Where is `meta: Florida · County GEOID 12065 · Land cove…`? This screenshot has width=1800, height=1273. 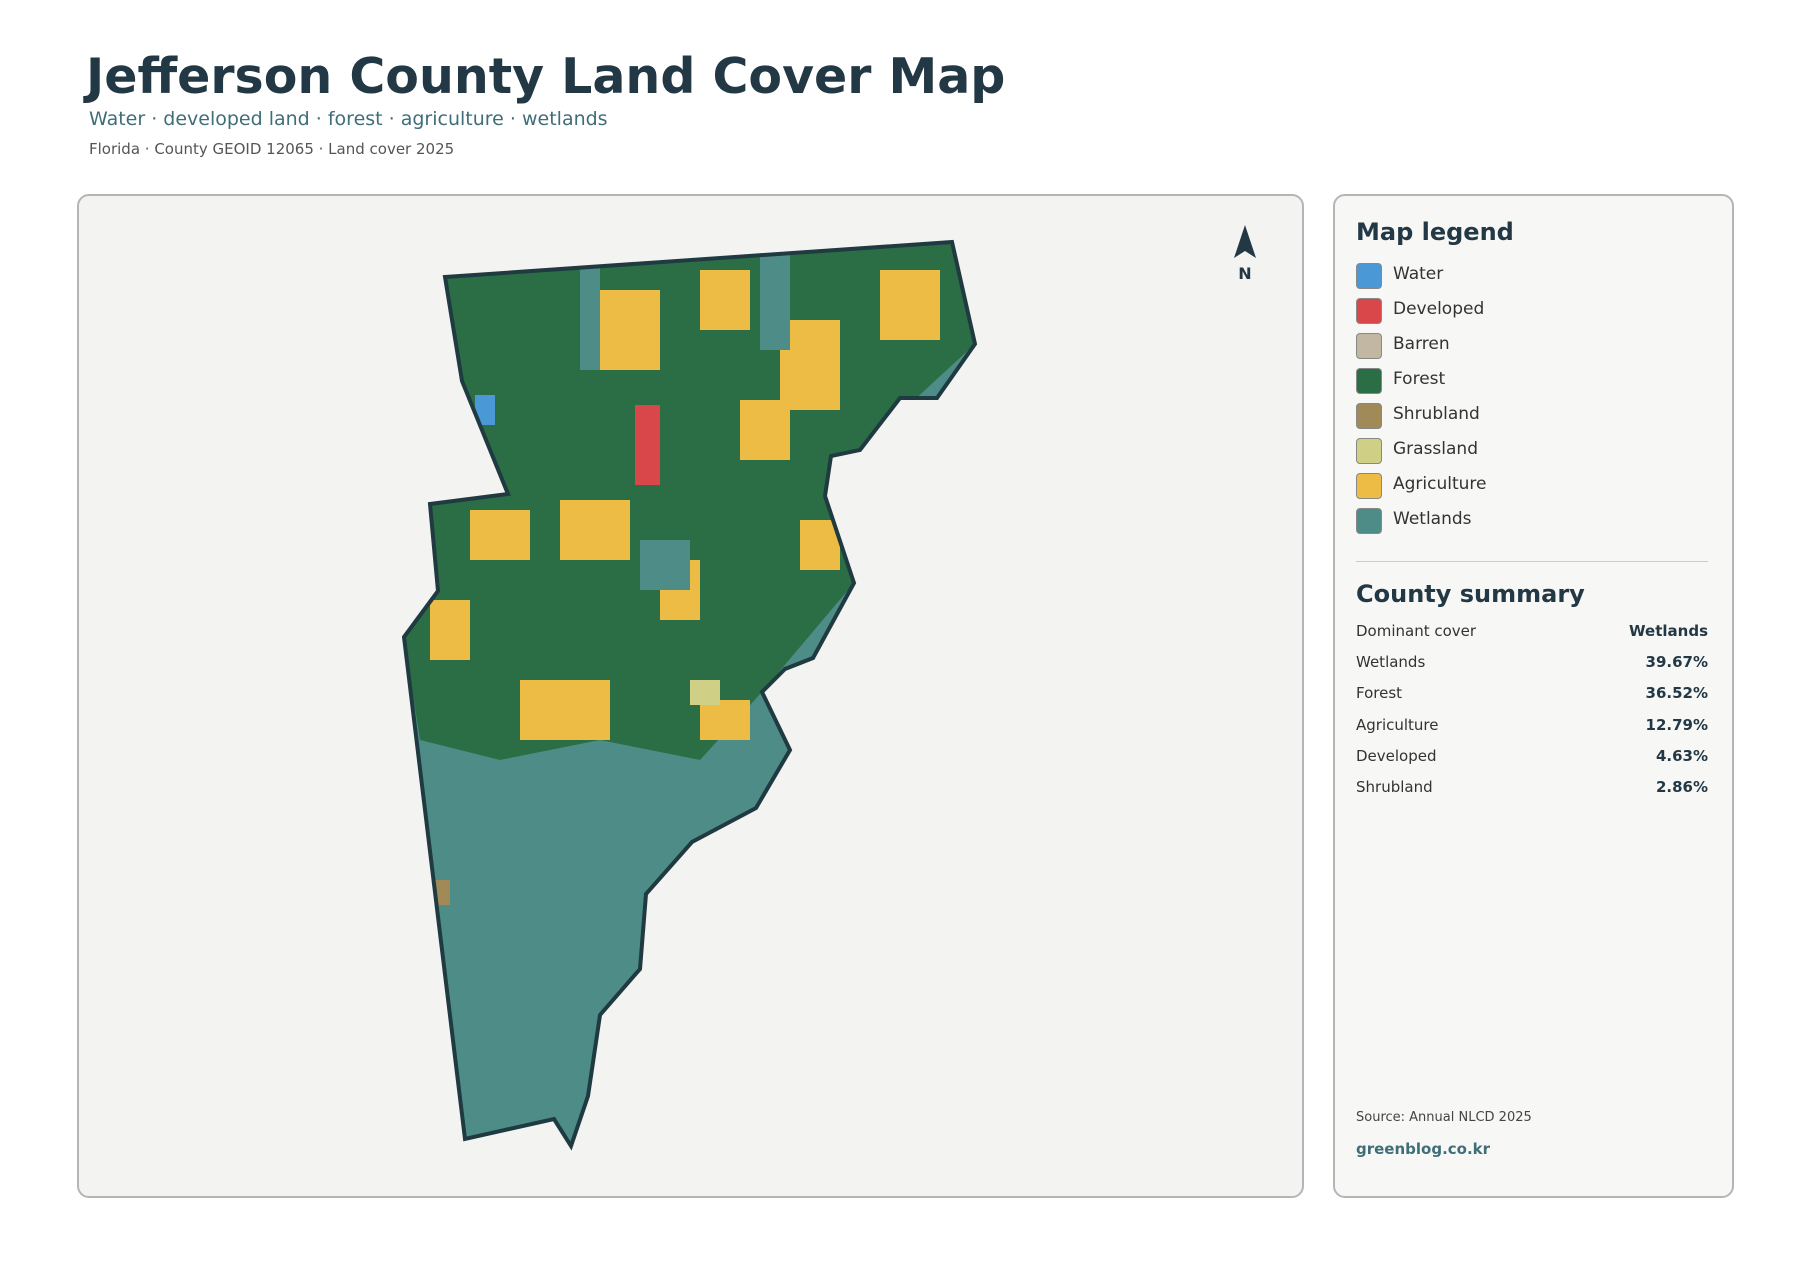 meta: Florida · County GEOID 12065 · Land cove… is located at coordinates (272, 149).